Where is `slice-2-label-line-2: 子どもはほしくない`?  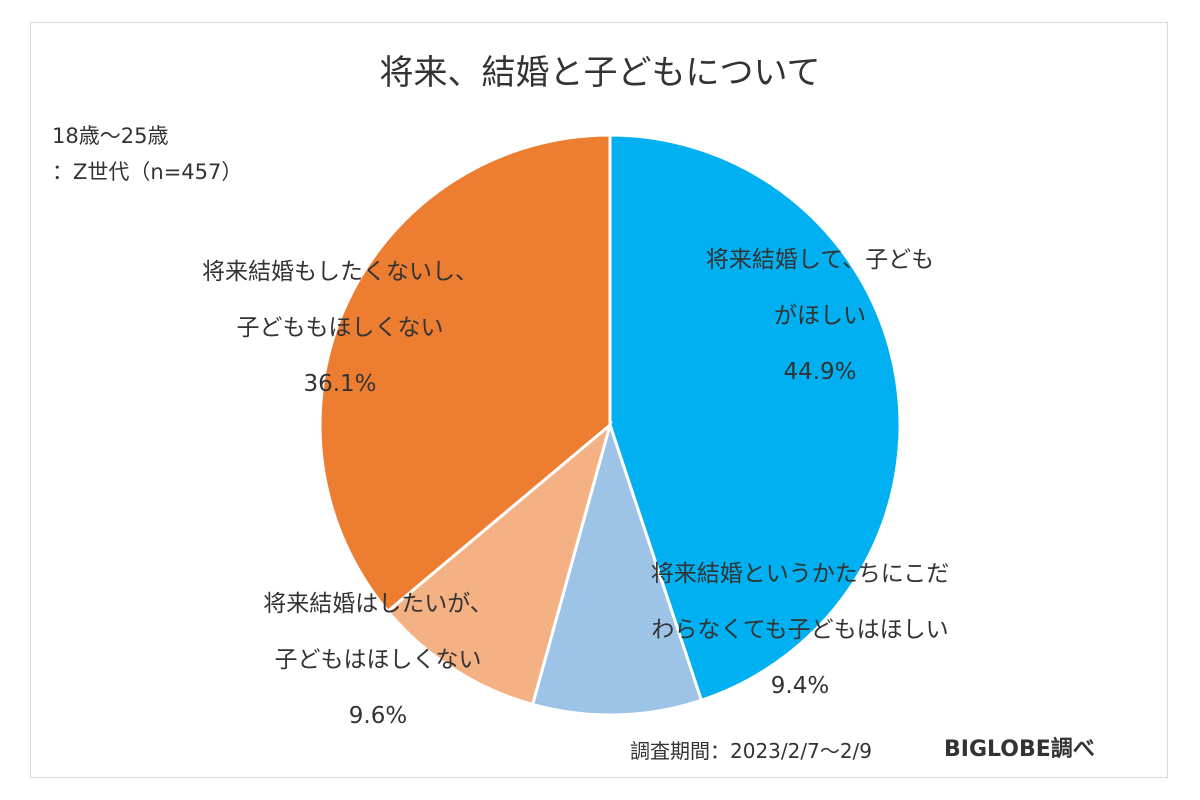
slice-2-label-line-2: 子どもはほしくない is located at coordinates (378, 660).